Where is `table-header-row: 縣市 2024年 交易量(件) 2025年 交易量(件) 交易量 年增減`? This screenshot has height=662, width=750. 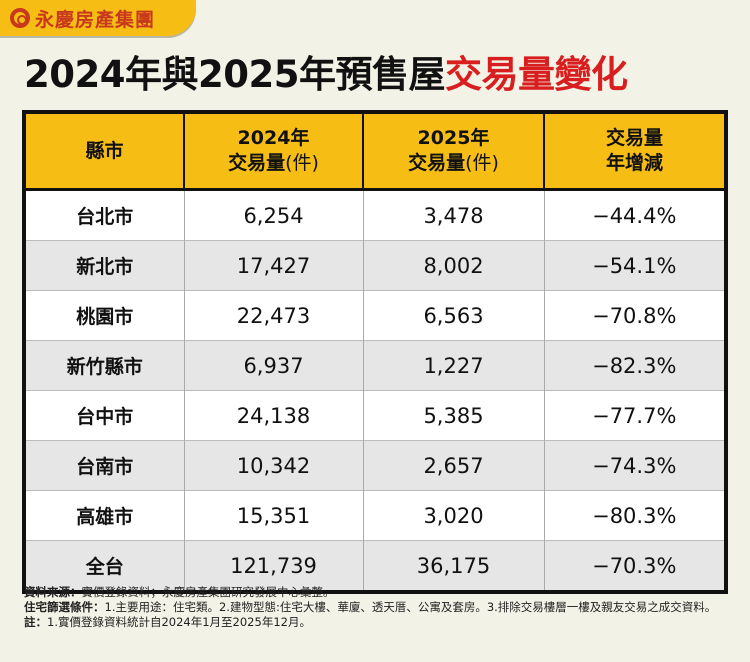 table-header-row: 縣市 2024年 交易量(件) 2025年 交易量(件) 交易量 年增減 is located at coordinates (375, 152).